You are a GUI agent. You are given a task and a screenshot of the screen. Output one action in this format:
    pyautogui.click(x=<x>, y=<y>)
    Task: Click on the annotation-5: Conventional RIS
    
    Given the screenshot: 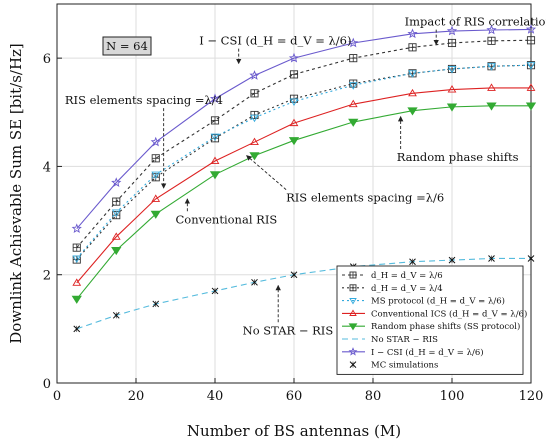 What is the action you would take?
    pyautogui.click(x=227, y=219)
    